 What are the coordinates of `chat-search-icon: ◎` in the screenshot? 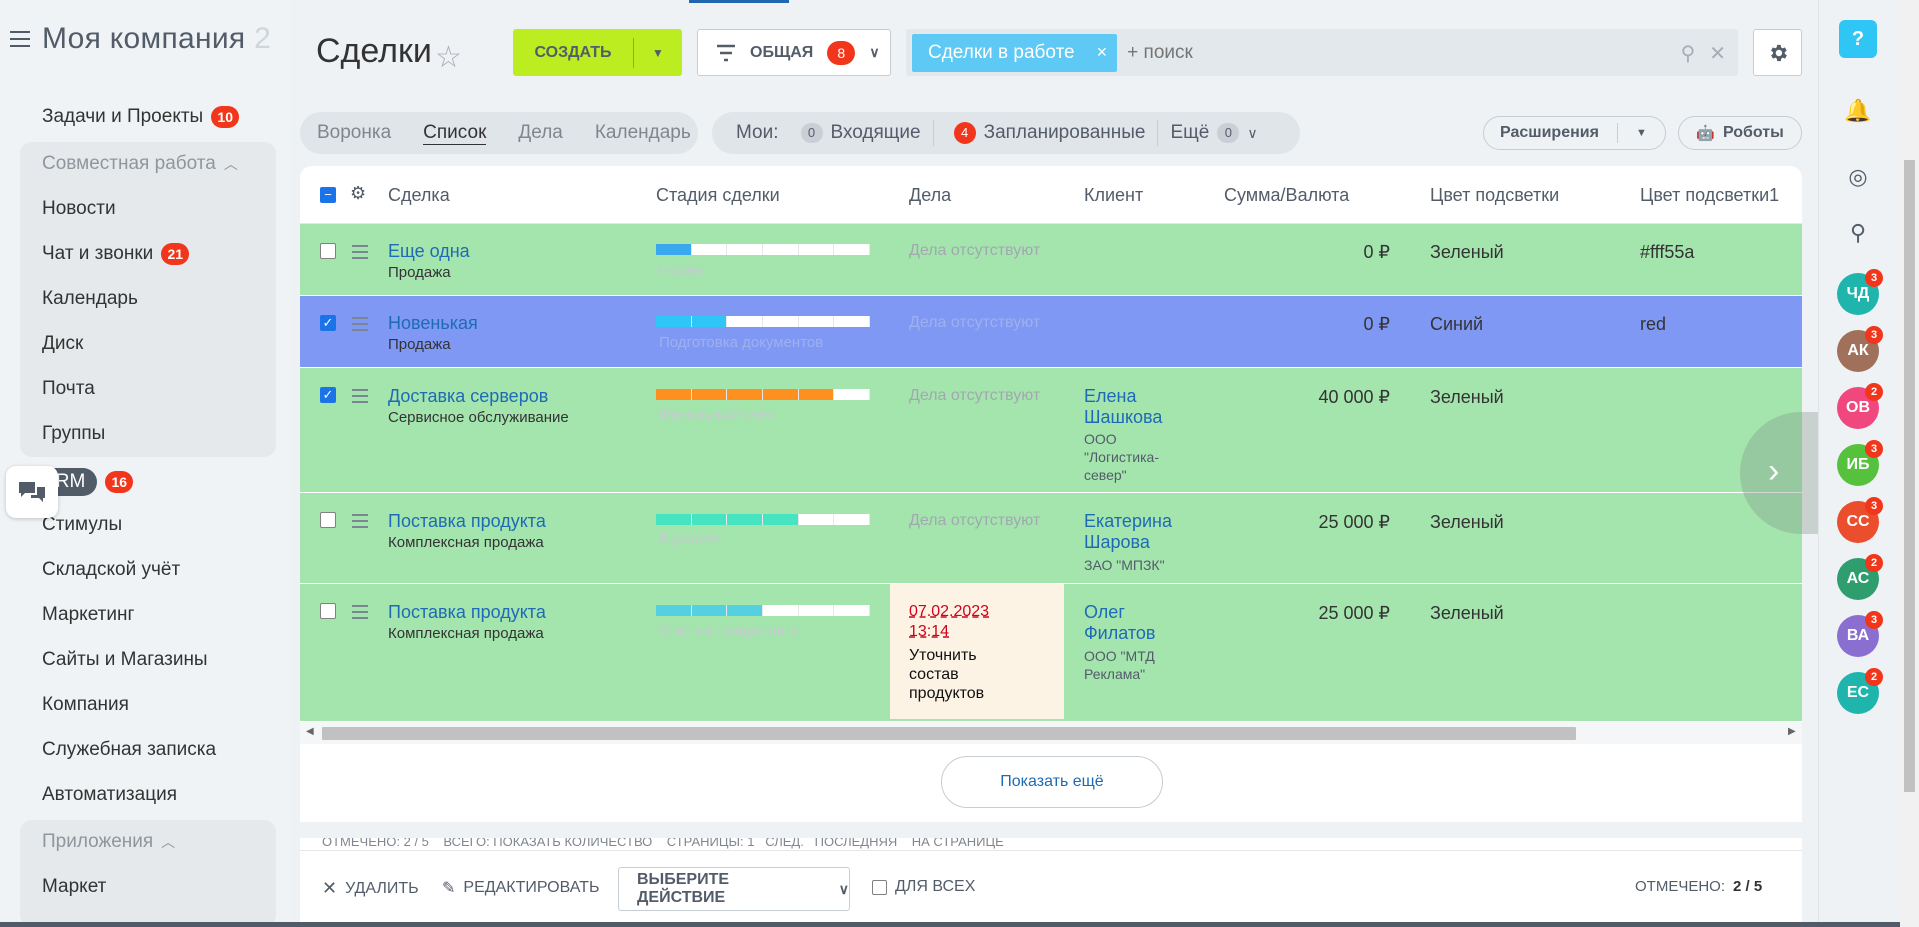 It's located at (1858, 176).